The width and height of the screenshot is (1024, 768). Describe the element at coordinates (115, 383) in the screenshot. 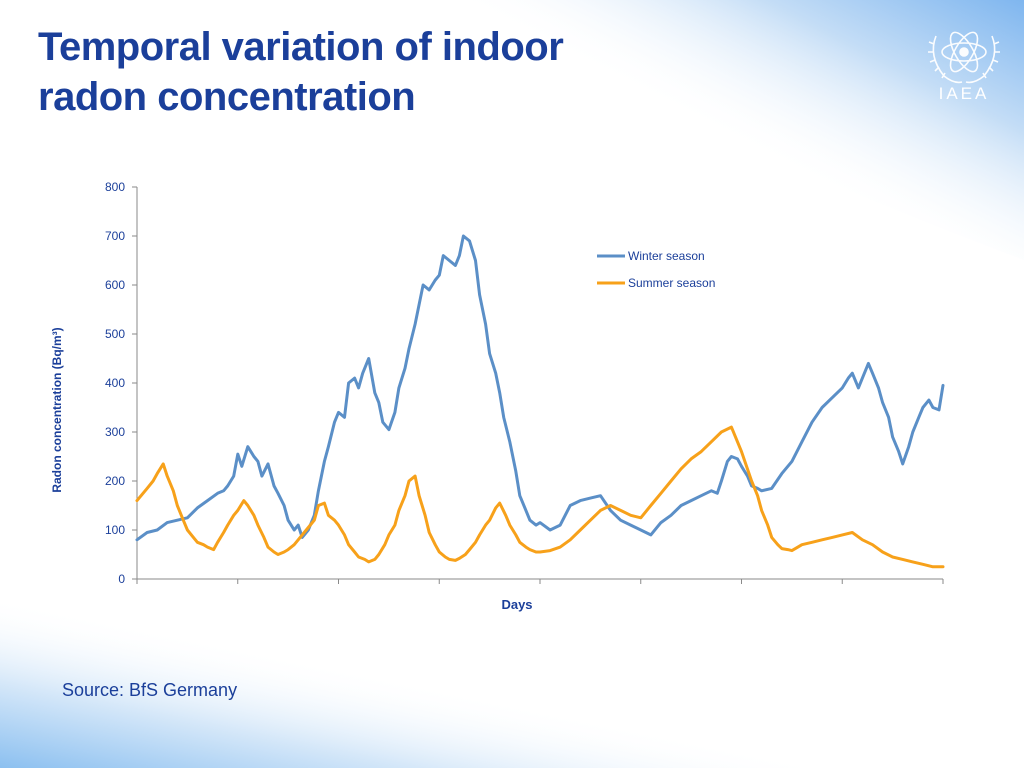

I see `y-tick-label: 400` at that location.